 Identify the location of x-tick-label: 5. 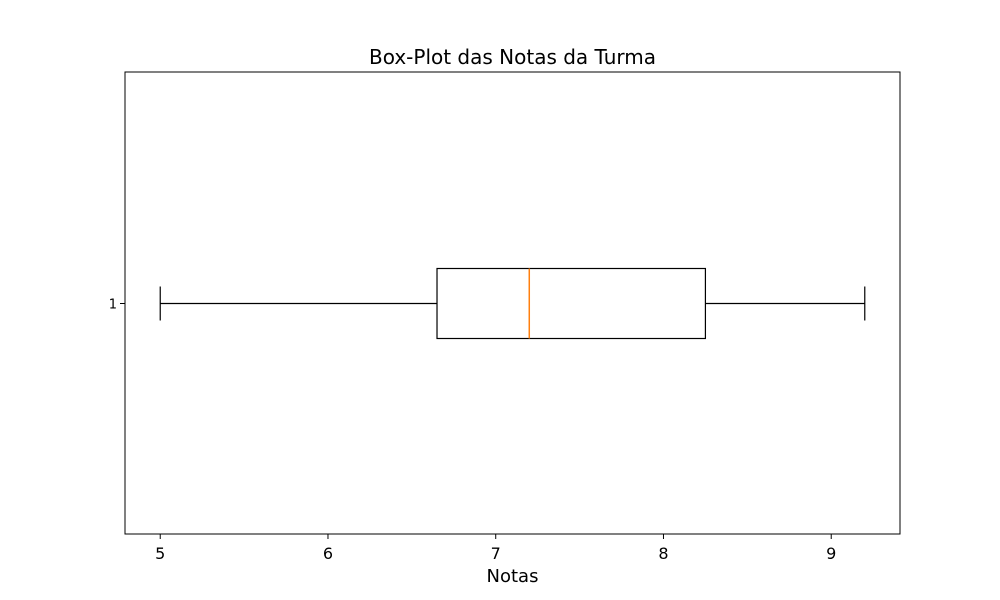
(160, 553).